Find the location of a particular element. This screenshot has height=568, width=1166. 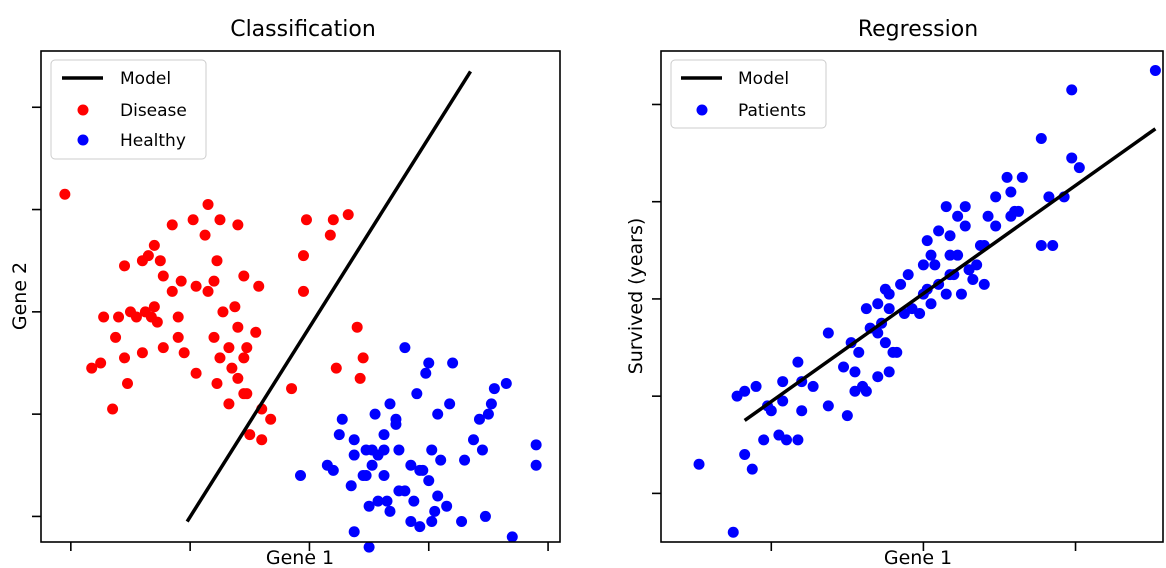

classification-legend-healthy-swatch is located at coordinates (83, 140).